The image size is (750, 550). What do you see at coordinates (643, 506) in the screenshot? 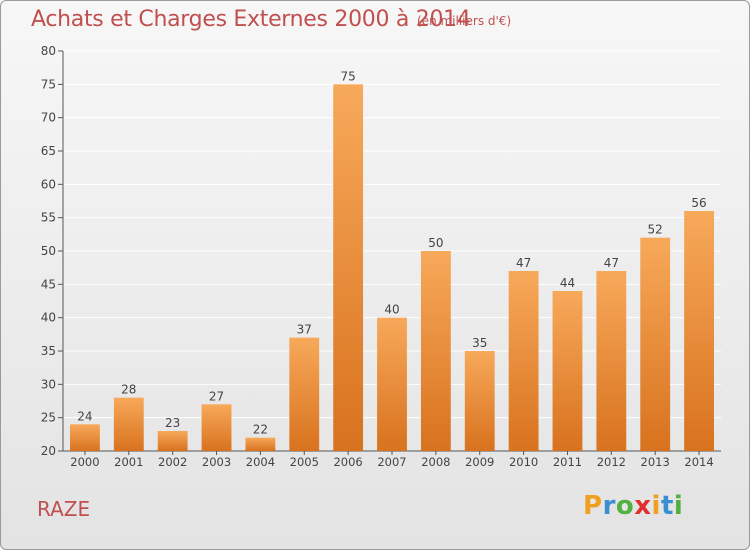
I see `logo-letter: x` at bounding box center [643, 506].